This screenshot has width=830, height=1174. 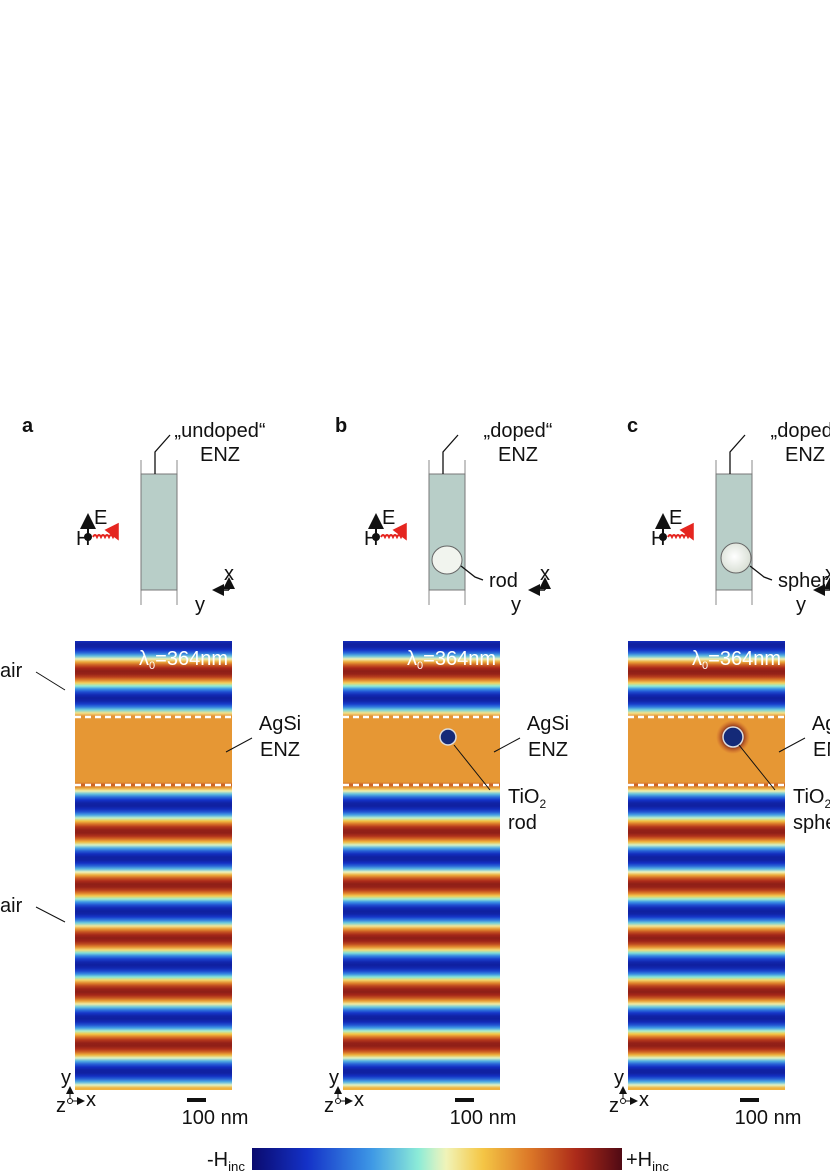 I want to click on enz-slab, so click(x=159, y=532).